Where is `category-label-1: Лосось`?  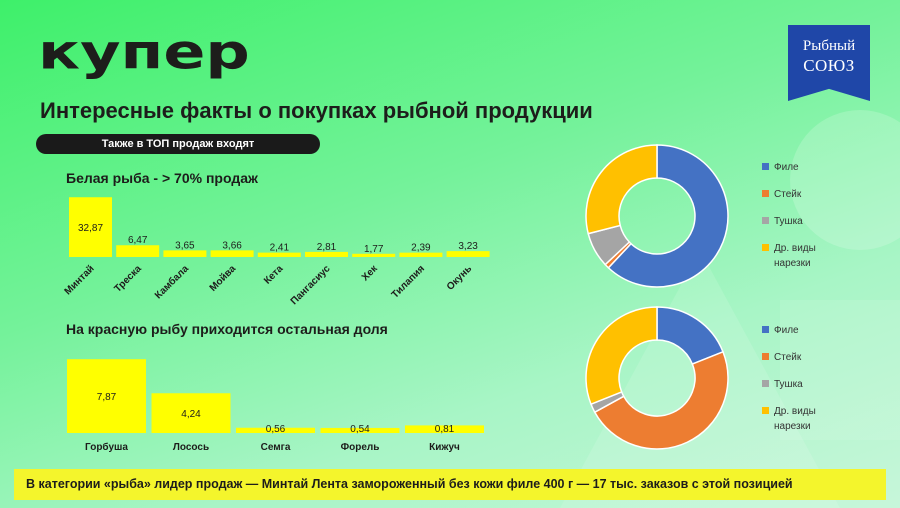 category-label-1: Лосось is located at coordinates (191, 447).